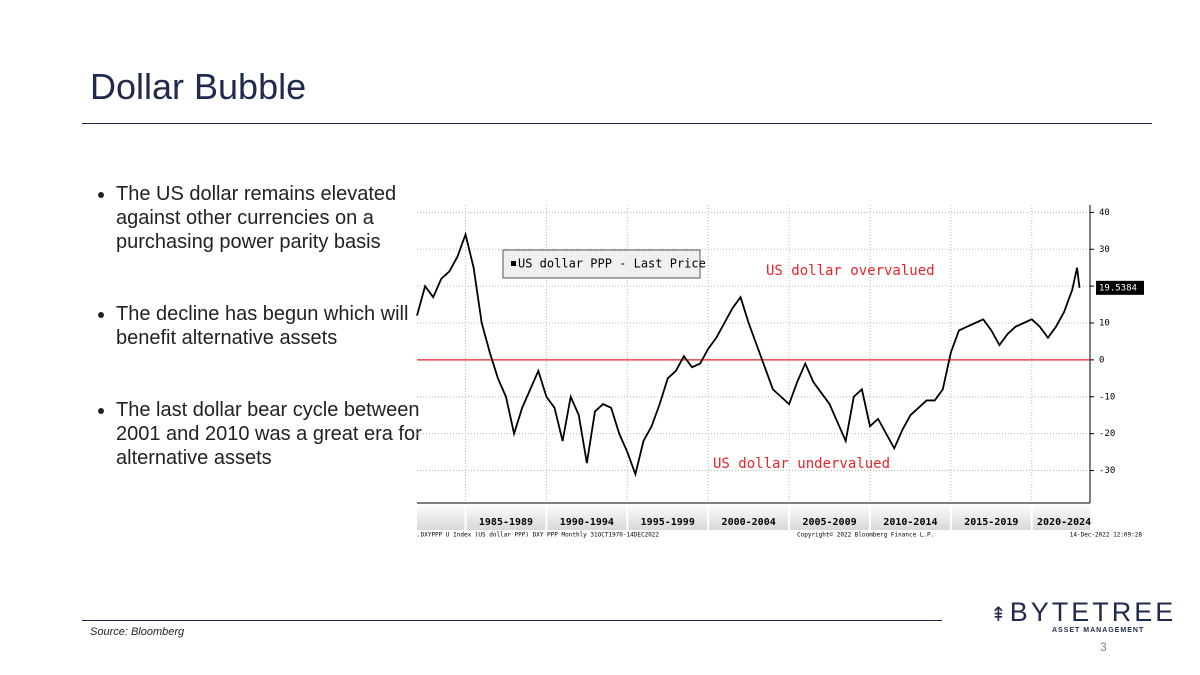 Image resolution: width=1200 pixels, height=675 pixels. I want to click on last-value-label: 19.5384, so click(1118, 288).